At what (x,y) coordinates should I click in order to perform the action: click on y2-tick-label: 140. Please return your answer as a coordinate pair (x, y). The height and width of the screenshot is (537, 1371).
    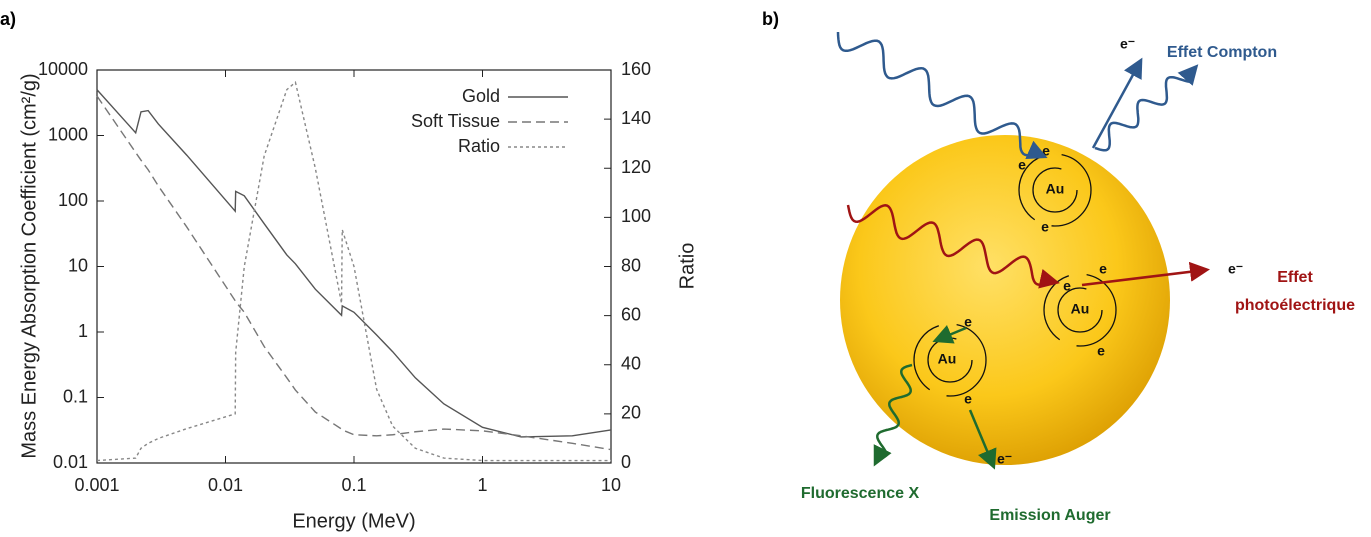
    Looking at the image, I should click on (636, 118).